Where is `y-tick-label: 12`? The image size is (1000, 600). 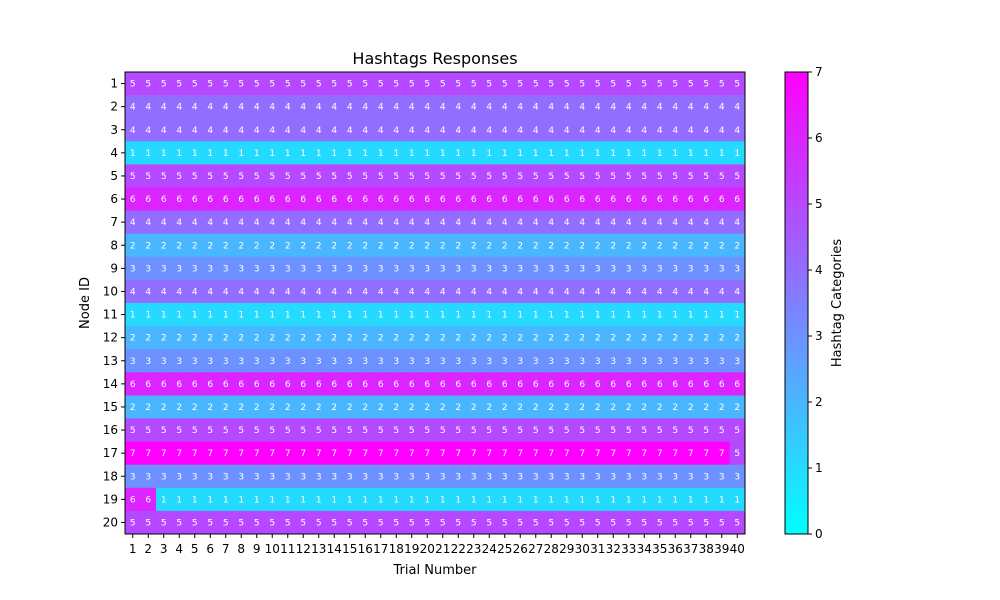
y-tick-label: 12 is located at coordinates (110, 338).